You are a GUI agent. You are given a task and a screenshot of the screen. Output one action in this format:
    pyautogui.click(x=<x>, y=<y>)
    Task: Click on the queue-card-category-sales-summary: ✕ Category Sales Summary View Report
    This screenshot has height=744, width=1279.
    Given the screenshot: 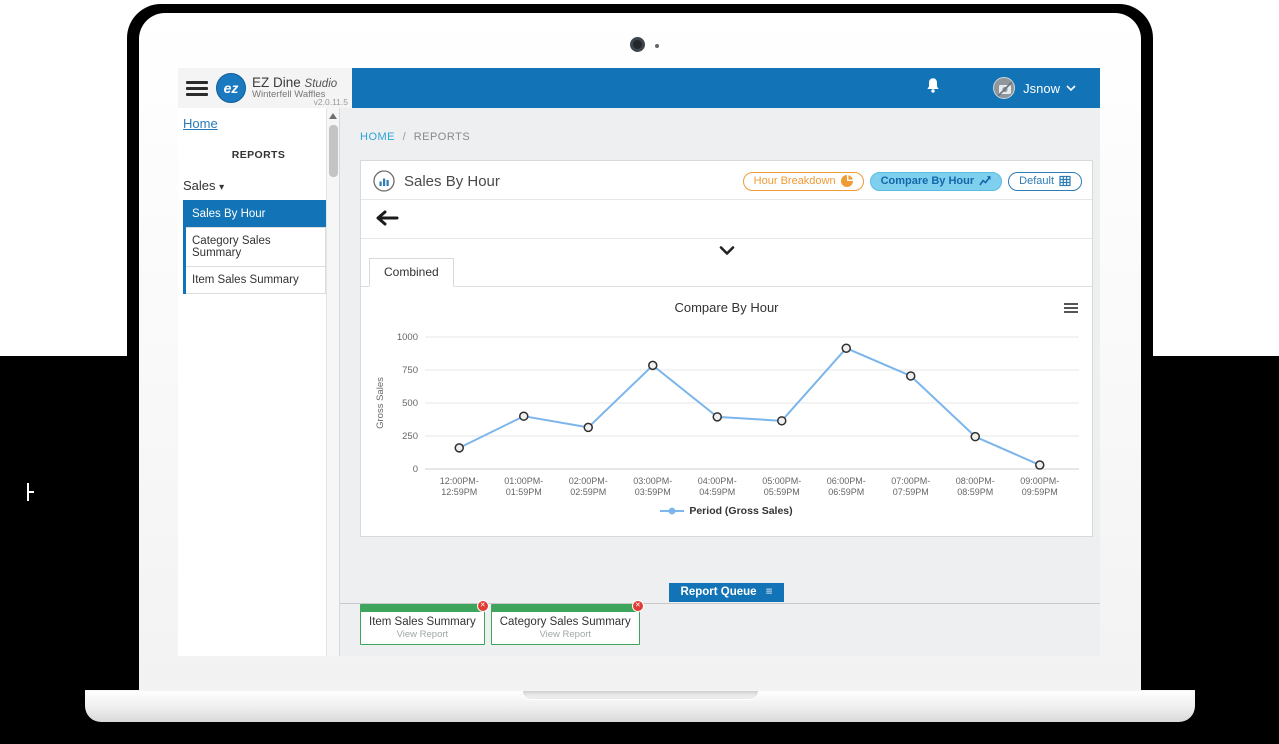 What is the action you would take?
    pyautogui.click(x=567, y=622)
    